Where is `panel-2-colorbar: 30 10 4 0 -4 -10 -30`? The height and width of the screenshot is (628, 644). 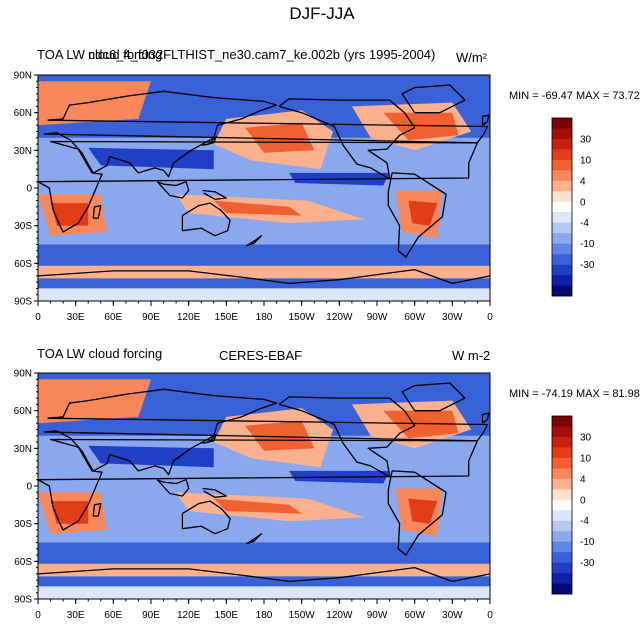
panel-2-colorbar: 30 10 4 0 -4 -10 -30 is located at coordinates (573, 505).